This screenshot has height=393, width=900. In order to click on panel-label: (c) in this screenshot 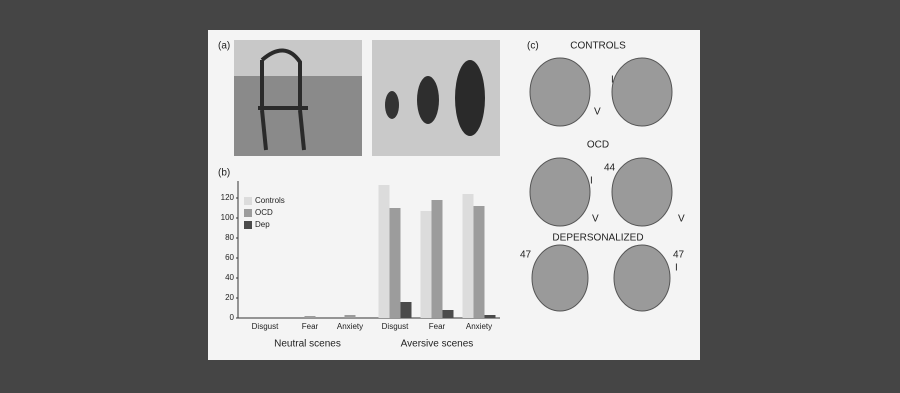, I will do `click(533, 46)`.